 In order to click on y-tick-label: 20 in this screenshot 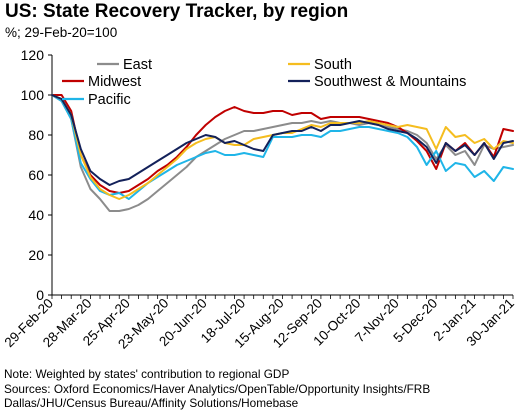, I will do `click(36, 255)`.